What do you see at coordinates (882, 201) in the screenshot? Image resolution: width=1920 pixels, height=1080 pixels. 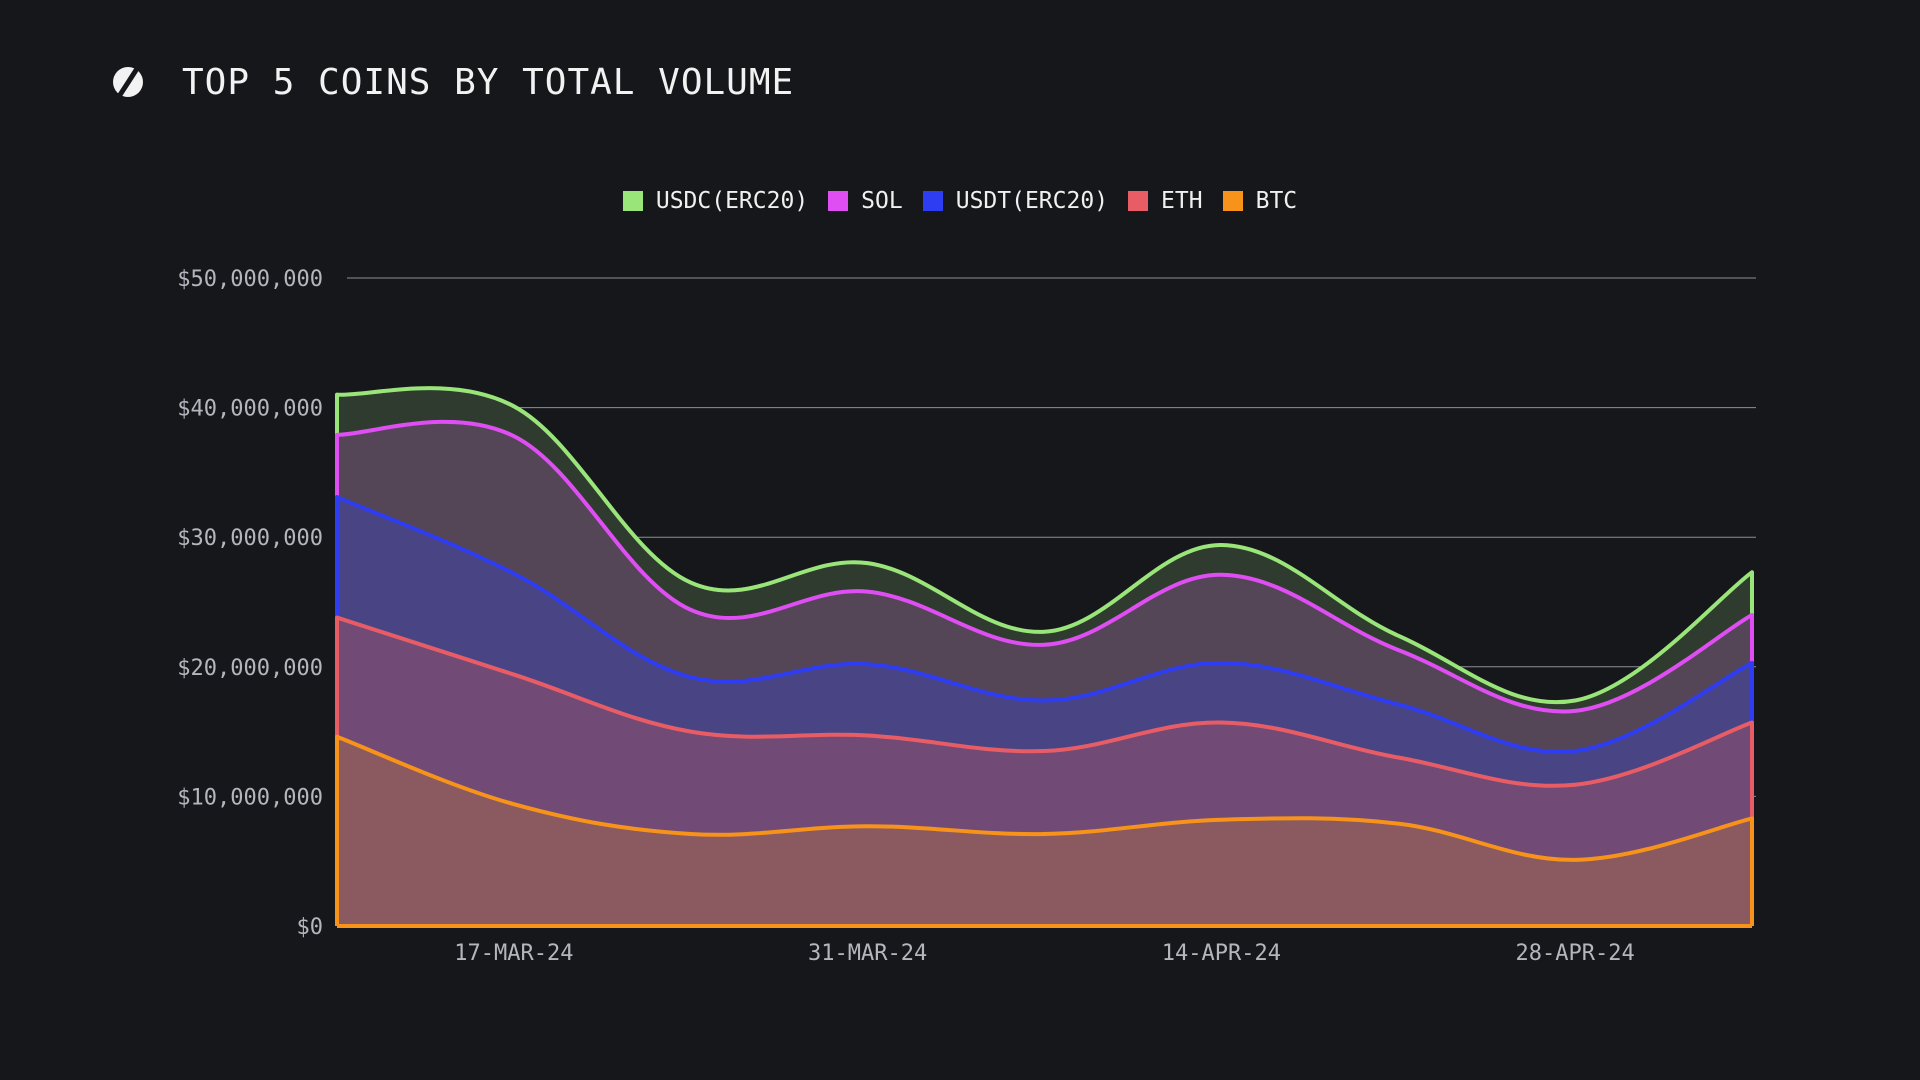 I see `legend-label: SOL` at bounding box center [882, 201].